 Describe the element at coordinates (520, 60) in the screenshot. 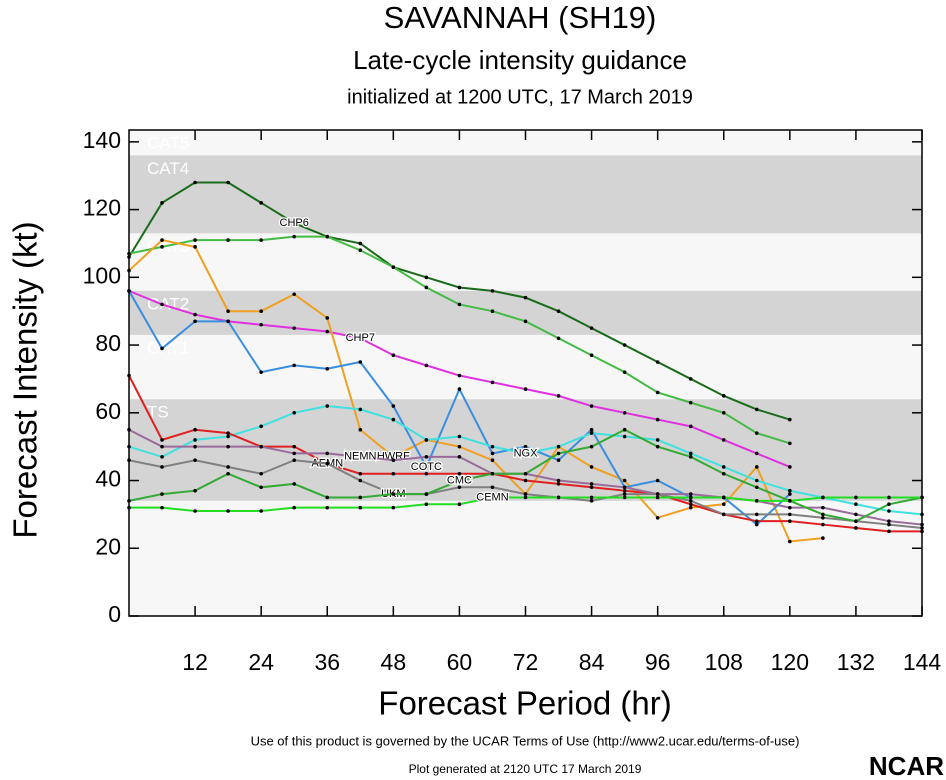

I see `chart-subtitle: Late-cycle intensity guidance` at that location.